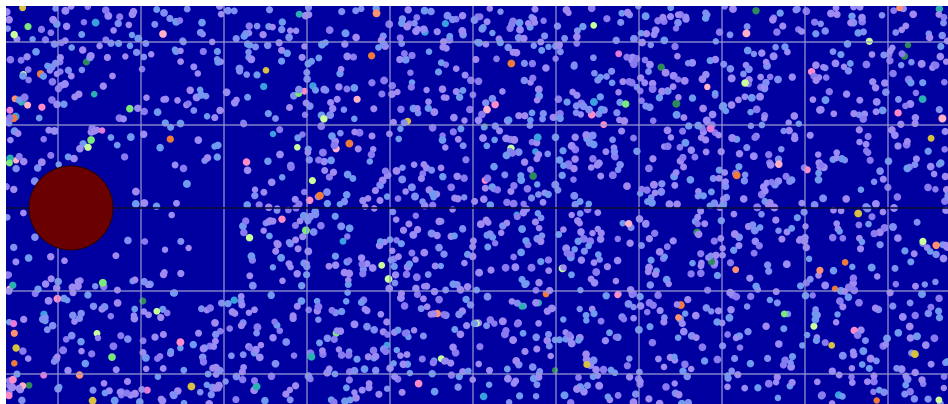  What do you see at coordinates (71, 208) in the screenshot?
I see `cylinder-obstacle` at bounding box center [71, 208].